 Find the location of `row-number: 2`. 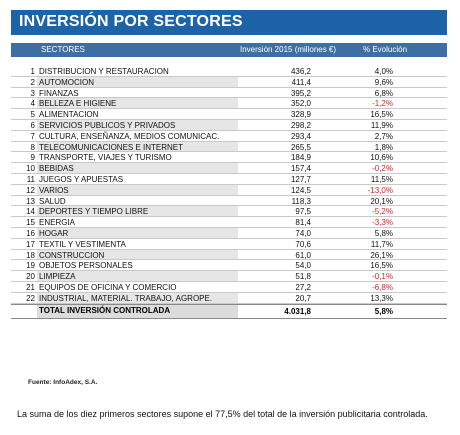

row-number: 2 is located at coordinates (32, 82).